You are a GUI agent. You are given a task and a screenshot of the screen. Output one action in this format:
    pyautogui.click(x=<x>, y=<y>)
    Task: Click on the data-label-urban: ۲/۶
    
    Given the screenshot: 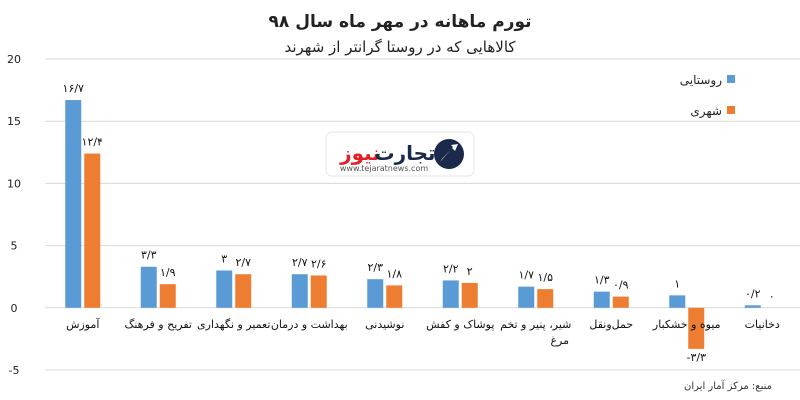 What is the action you would take?
    pyautogui.click(x=319, y=263)
    